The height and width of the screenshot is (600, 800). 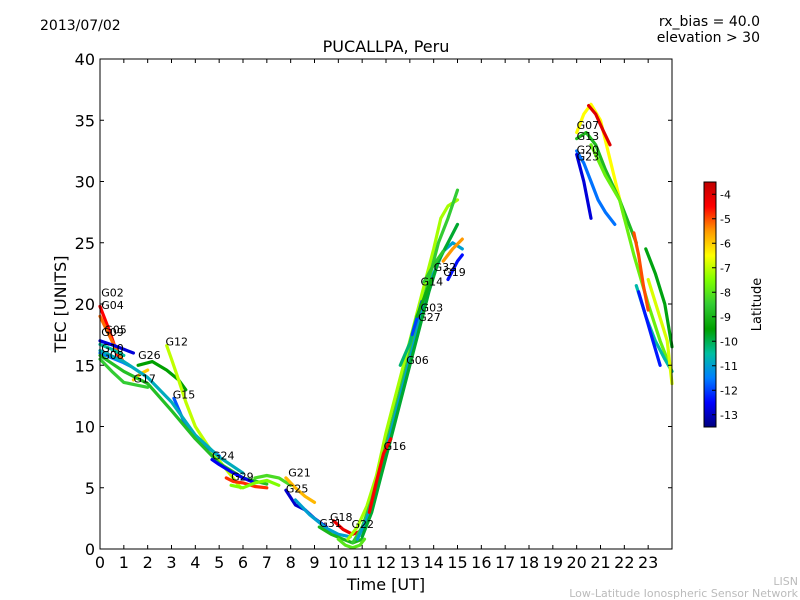 What do you see at coordinates (433, 562) in the screenshot?
I see `x-tick-label: 14` at bounding box center [433, 562].